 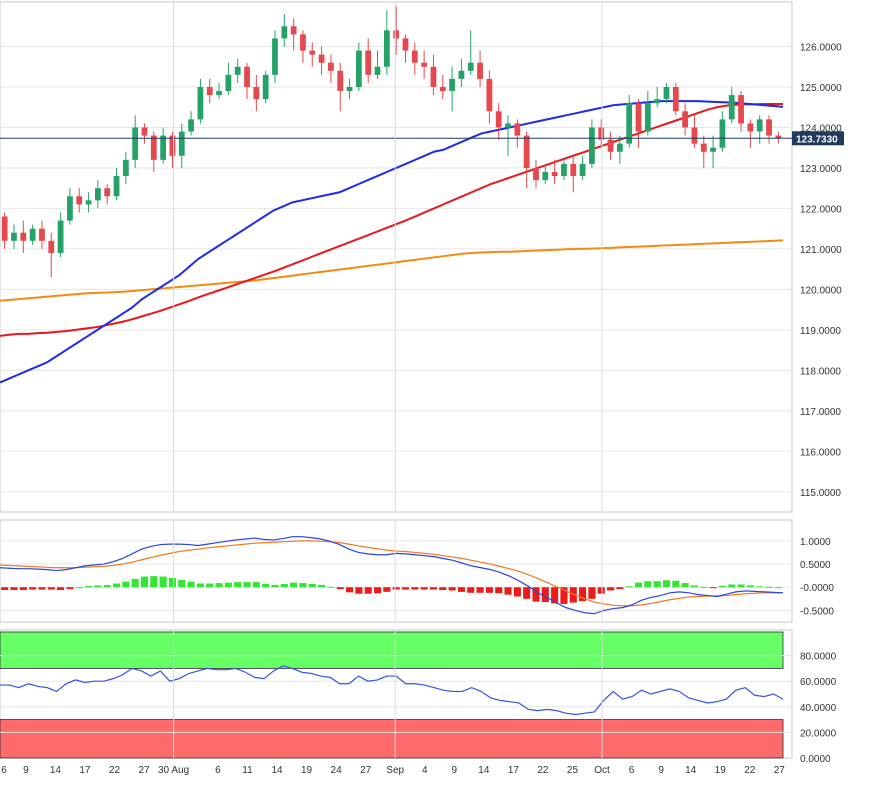 What do you see at coordinates (396, 571) in the screenshot?
I see `macd-panel-frame` at bounding box center [396, 571].